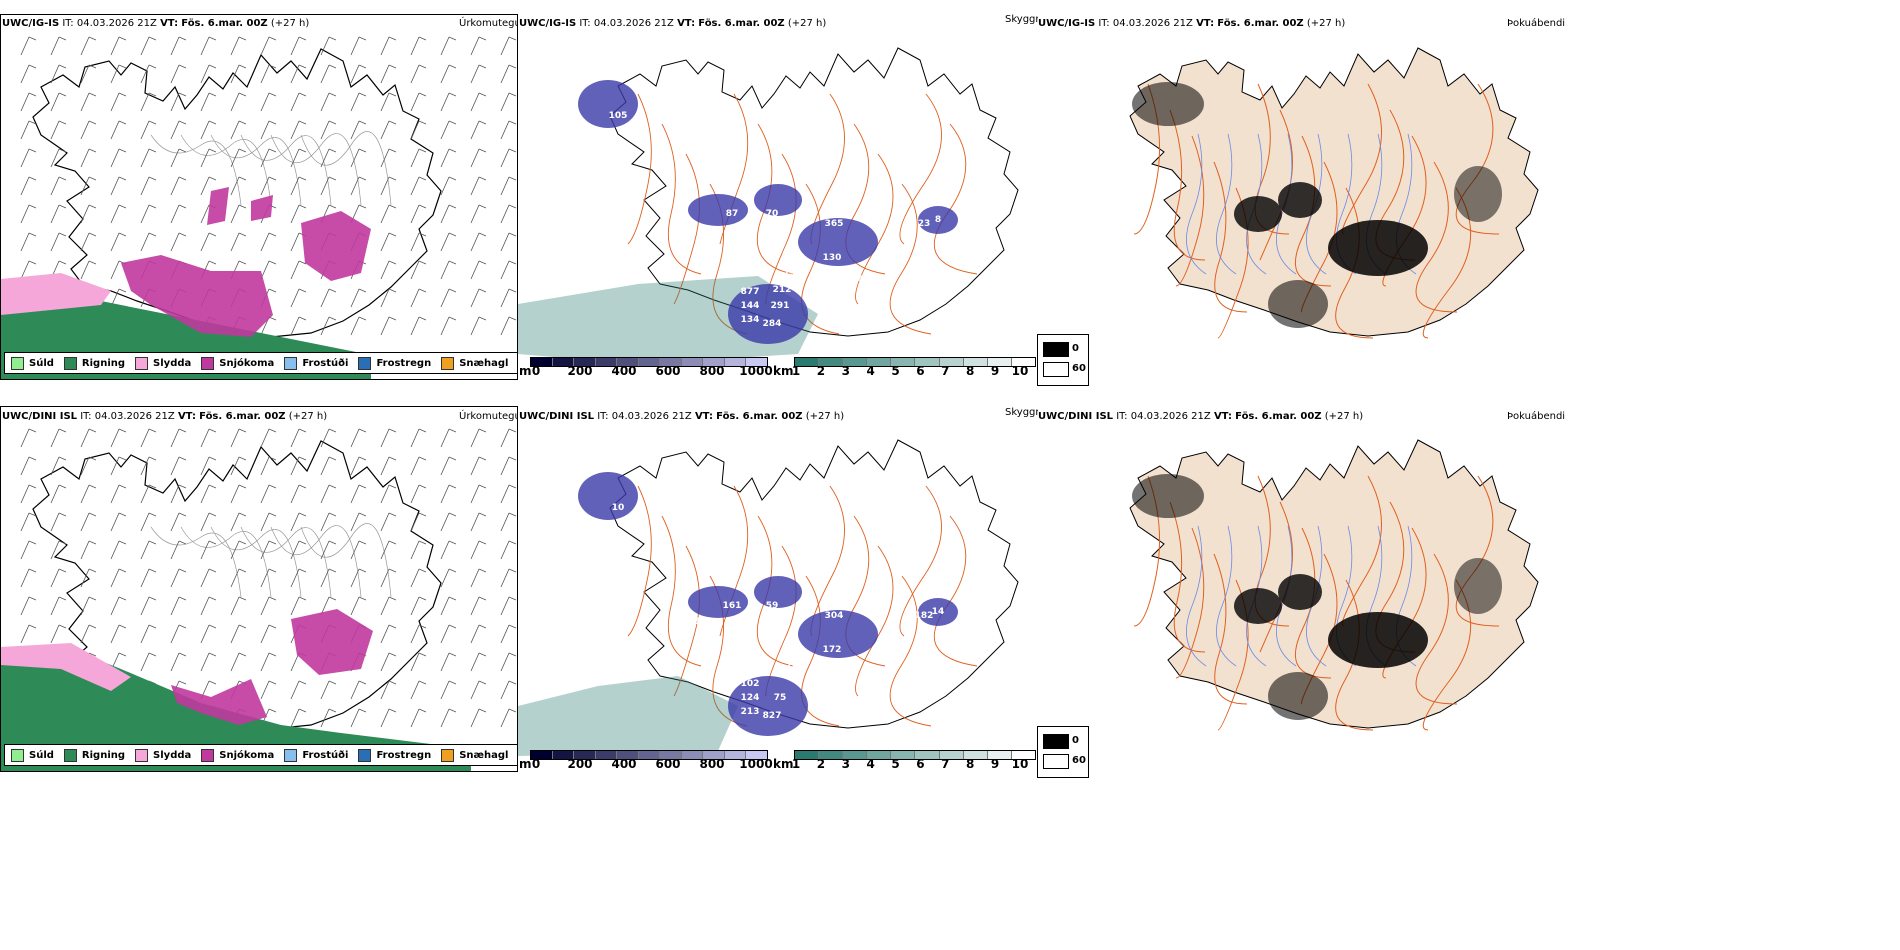 This screenshot has height=950, width=1900. I want to click on snow-depth-label: 182, so click(924, 616).